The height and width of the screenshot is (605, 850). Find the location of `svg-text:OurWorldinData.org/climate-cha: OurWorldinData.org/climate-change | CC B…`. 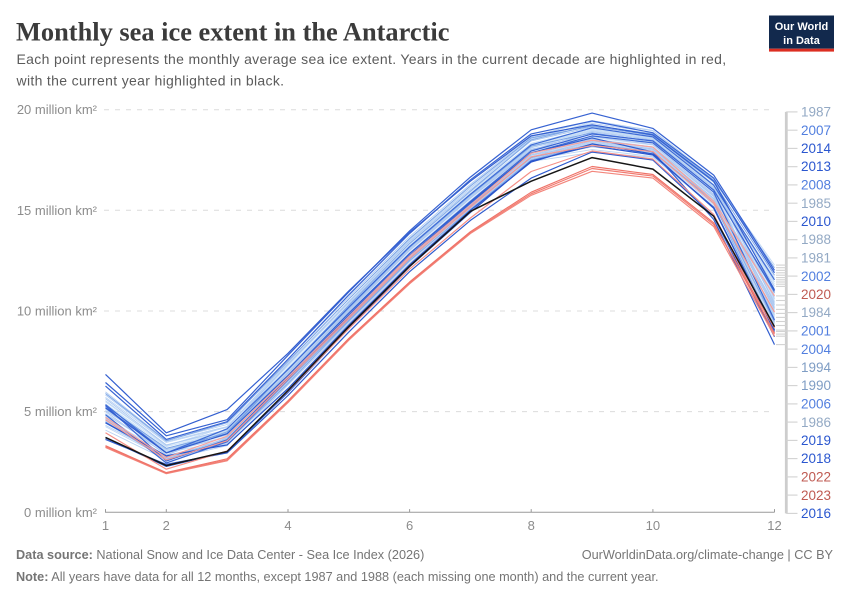

svg-text:OurWorldinData.org/climate-cha: OurWorldinData.org/climate-change | CC B… is located at coordinates (708, 555).